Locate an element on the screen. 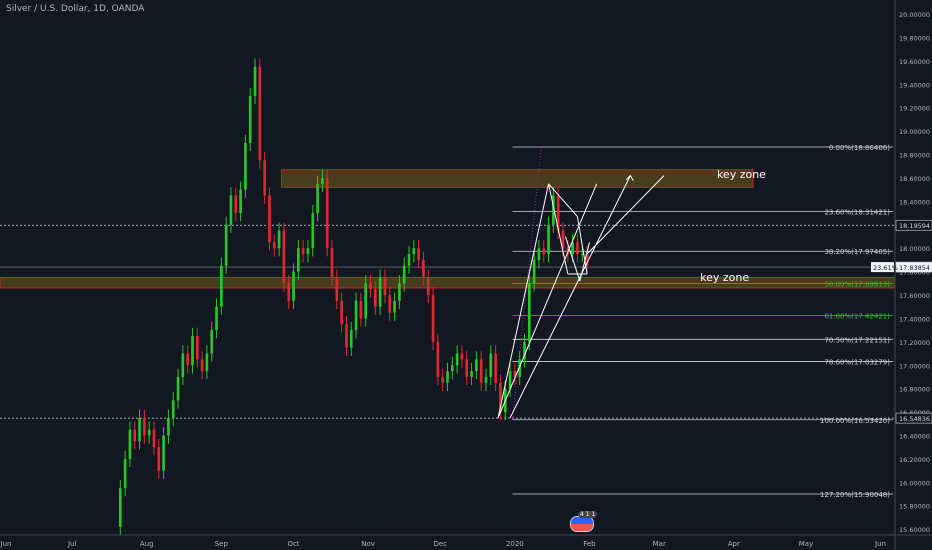  price-tick-label: 15.80000 is located at coordinates (914, 507).